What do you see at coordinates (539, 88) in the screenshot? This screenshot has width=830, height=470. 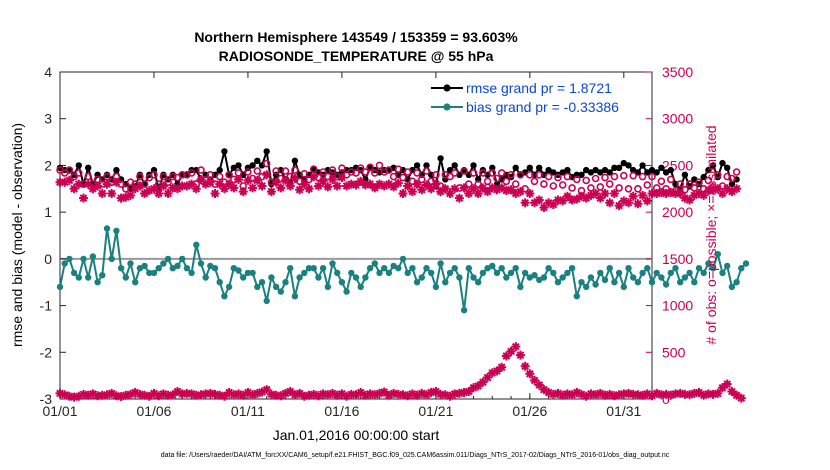 I see `legend-rmse-label: rmse grand pr = 1.8721` at bounding box center [539, 88].